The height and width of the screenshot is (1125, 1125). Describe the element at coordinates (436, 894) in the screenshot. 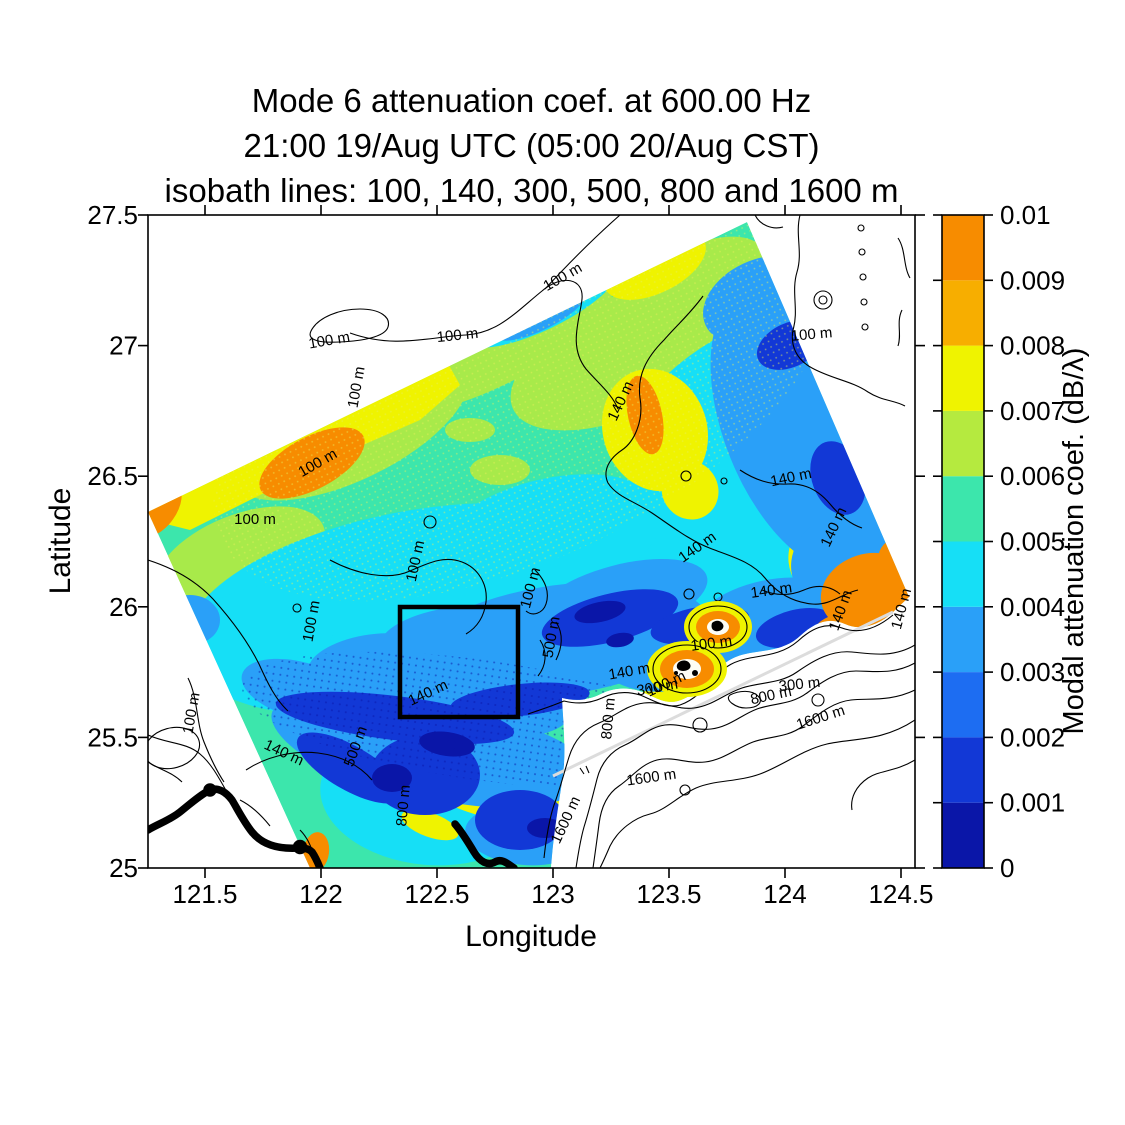

I see `x-tick-label: 122.5` at that location.